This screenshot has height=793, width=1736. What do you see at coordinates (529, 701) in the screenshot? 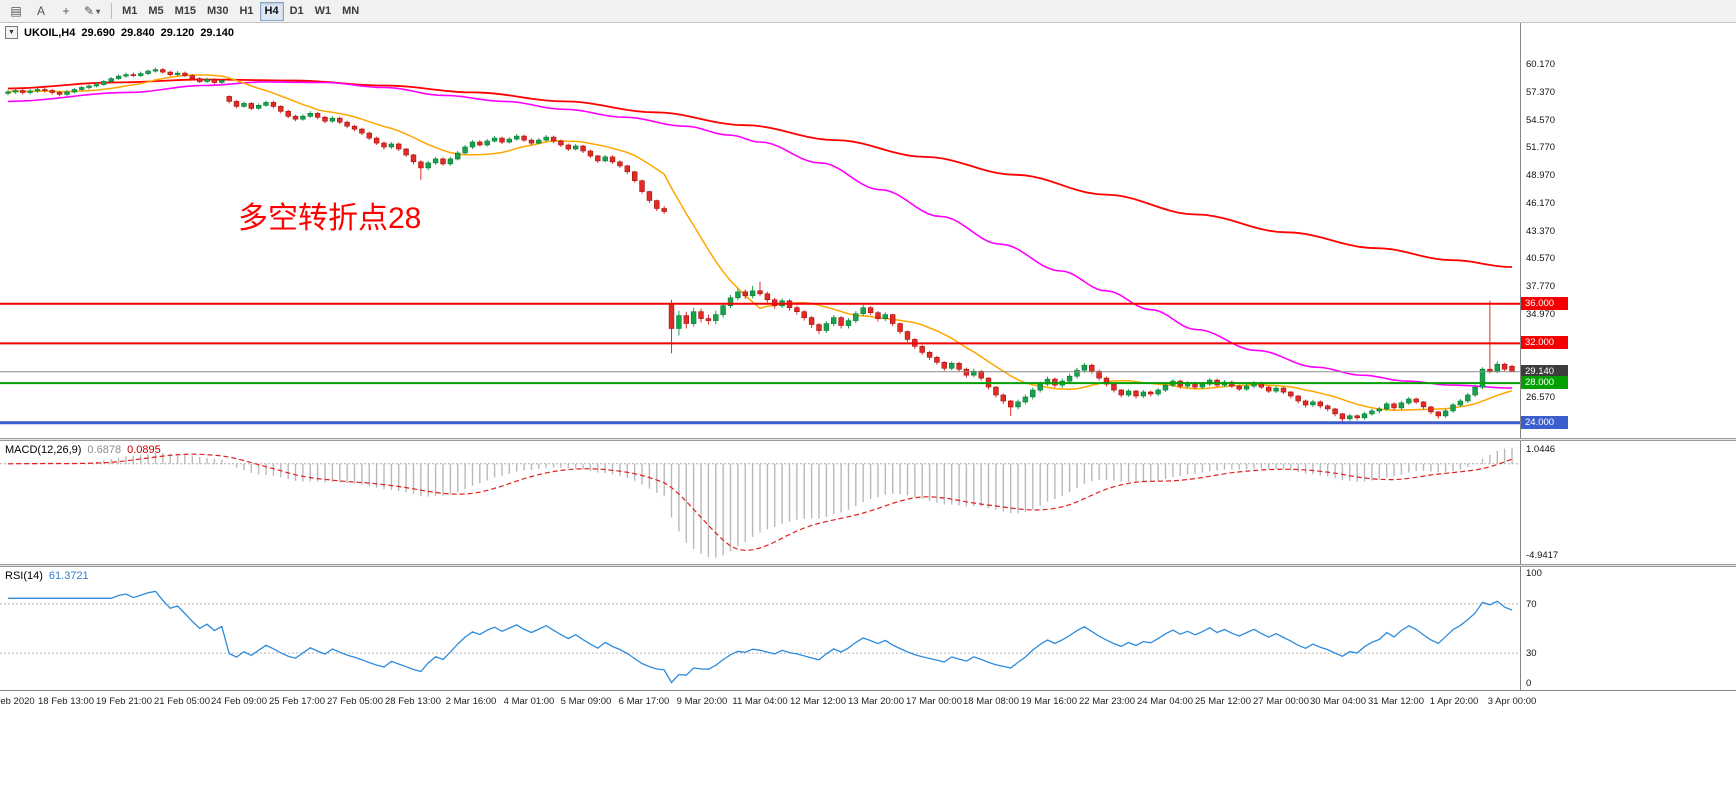
I see `time-axis-label: 4 Mar 01:00` at bounding box center [529, 701].